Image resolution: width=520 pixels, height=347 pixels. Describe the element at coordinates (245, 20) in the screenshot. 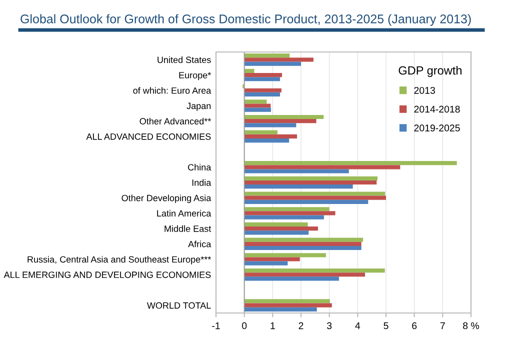

I see `chart-title: Global Outlook for Growth of Gross Domestic Product, 2013-2025 (January 2013)` at that location.